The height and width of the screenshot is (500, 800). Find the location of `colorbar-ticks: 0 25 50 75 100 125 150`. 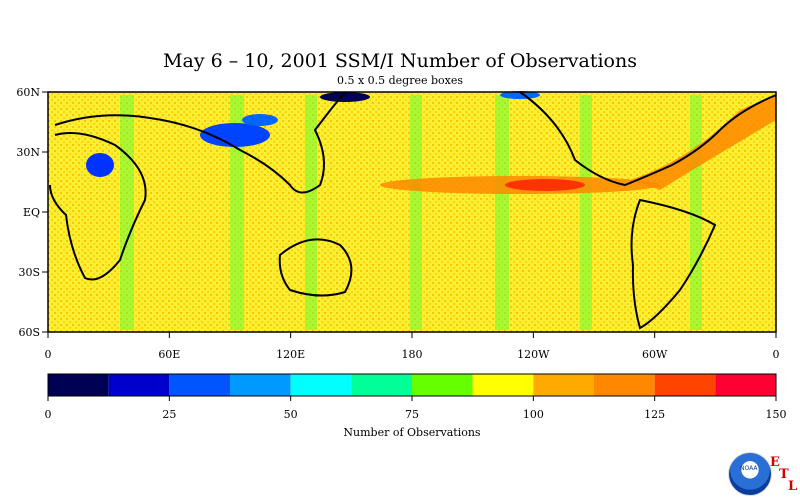

colorbar-ticks: 0 25 50 75 100 125 150 is located at coordinates (416, 408).